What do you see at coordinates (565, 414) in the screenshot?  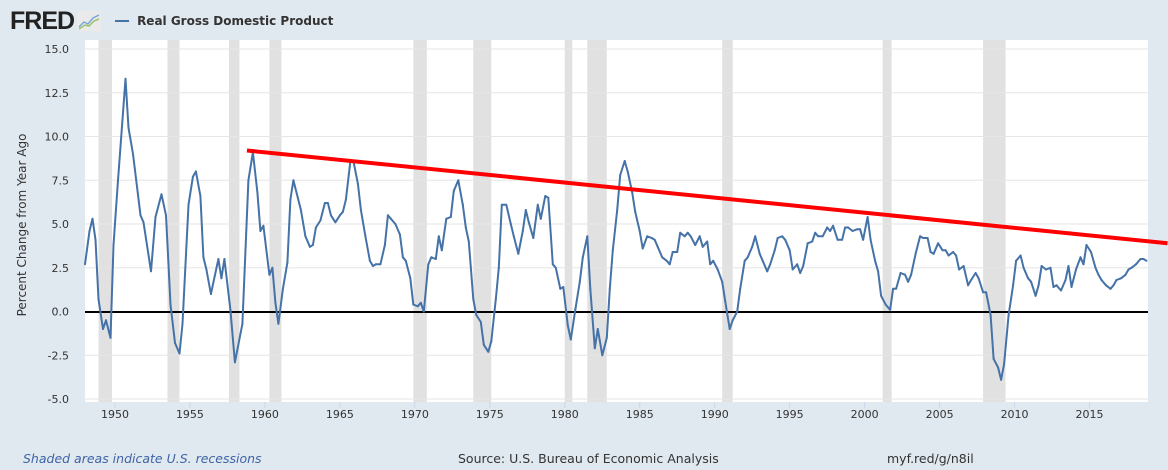 I see `x-tick-label: 1980` at bounding box center [565, 414].